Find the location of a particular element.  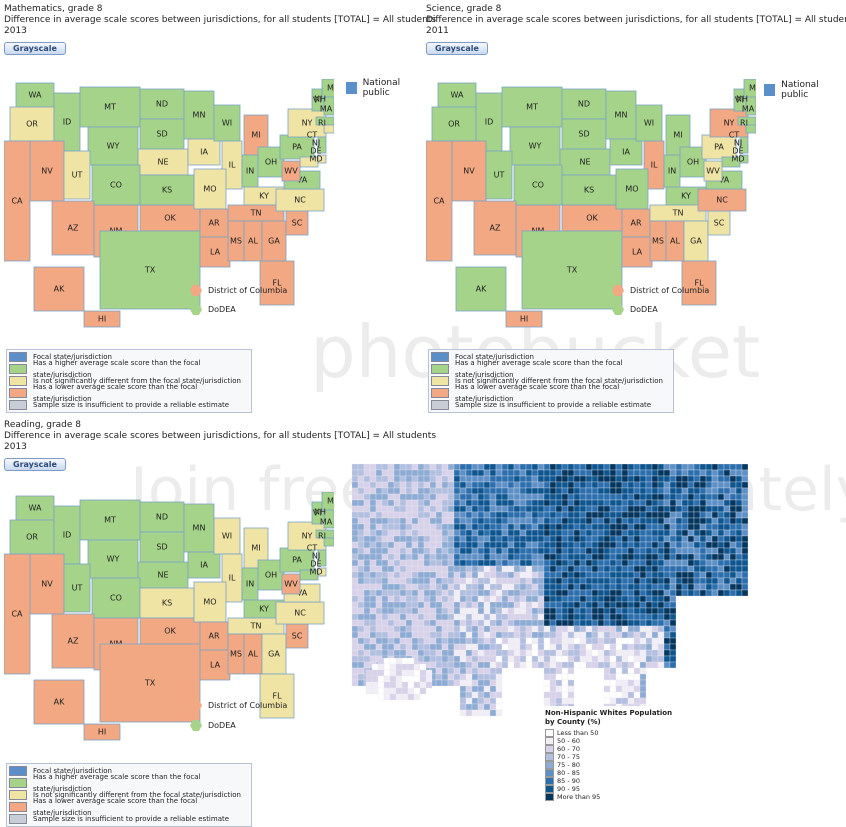

state-ar is located at coordinates (636, 223).